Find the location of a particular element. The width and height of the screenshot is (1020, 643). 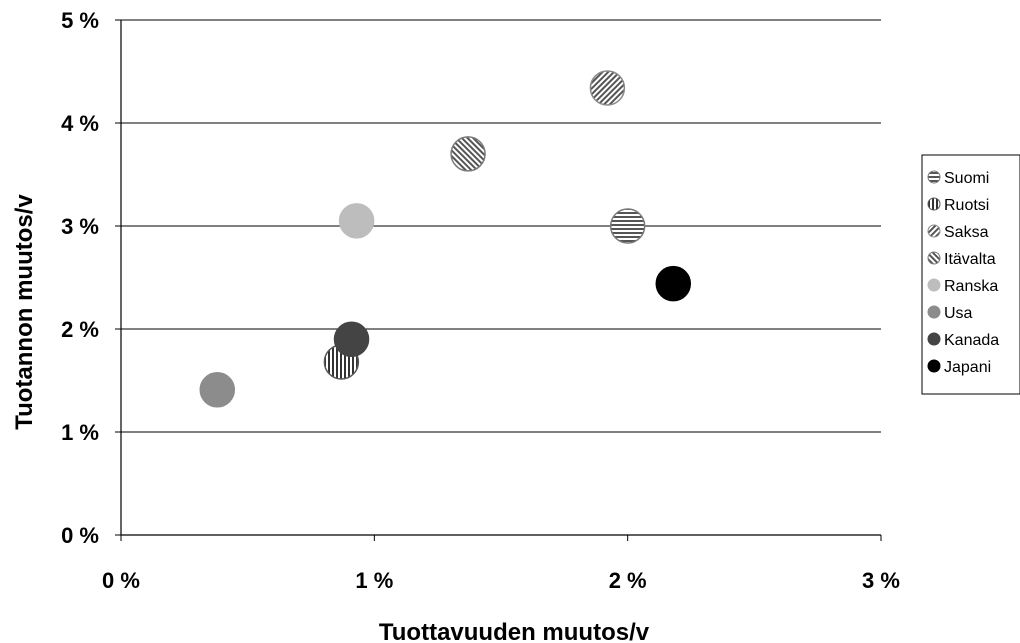

y-axis-title: Tuotannon muutos/v is located at coordinates (24, 312).